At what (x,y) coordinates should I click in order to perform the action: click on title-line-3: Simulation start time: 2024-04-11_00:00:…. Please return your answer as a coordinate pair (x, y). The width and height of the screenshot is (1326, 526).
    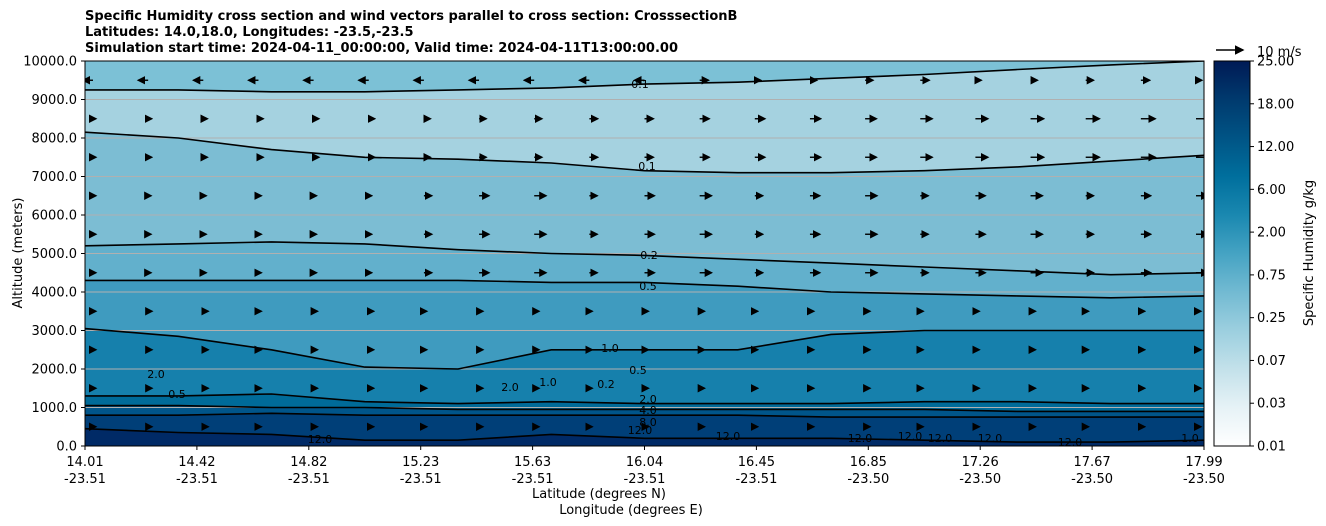
    Looking at the image, I should click on (381, 48).